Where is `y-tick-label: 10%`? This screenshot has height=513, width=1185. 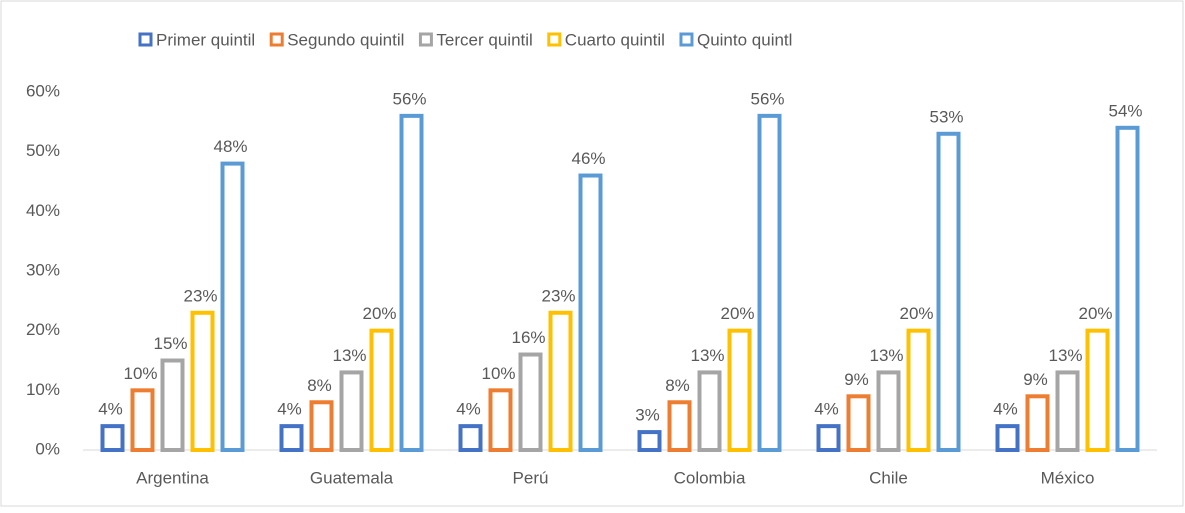 y-tick-label: 10% is located at coordinates (43, 389).